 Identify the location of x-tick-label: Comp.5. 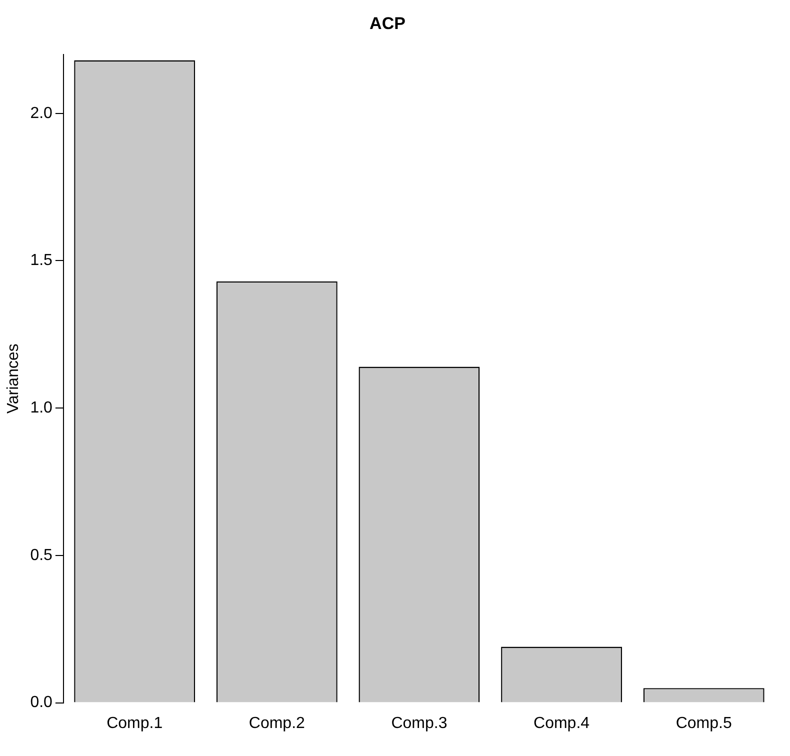
(704, 723).